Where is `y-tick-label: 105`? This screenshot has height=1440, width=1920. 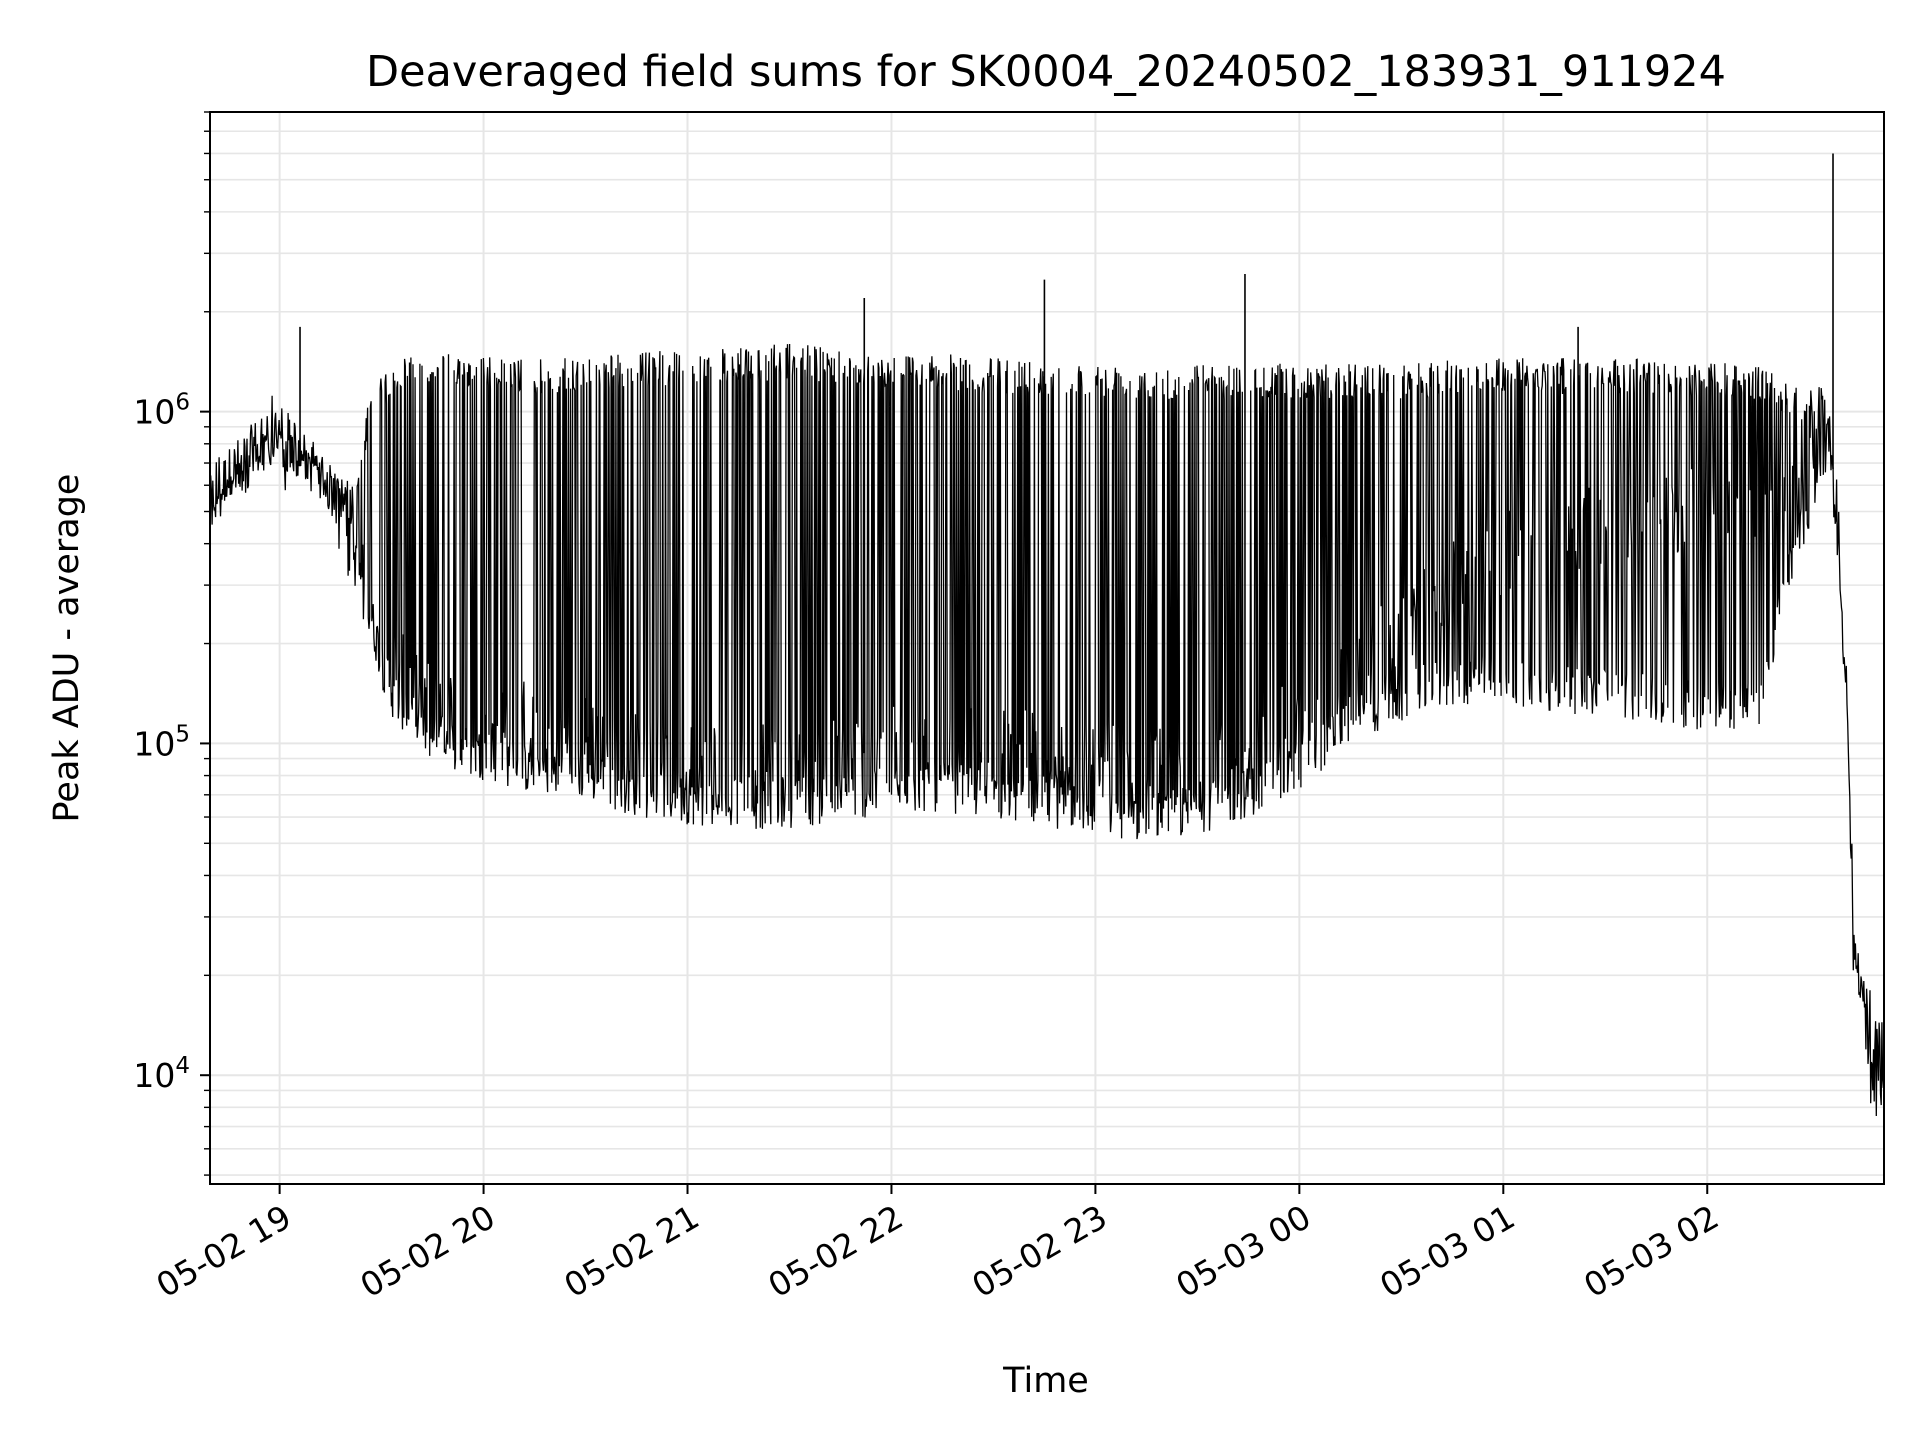
y-tick-label: 105 is located at coordinates (161, 742).